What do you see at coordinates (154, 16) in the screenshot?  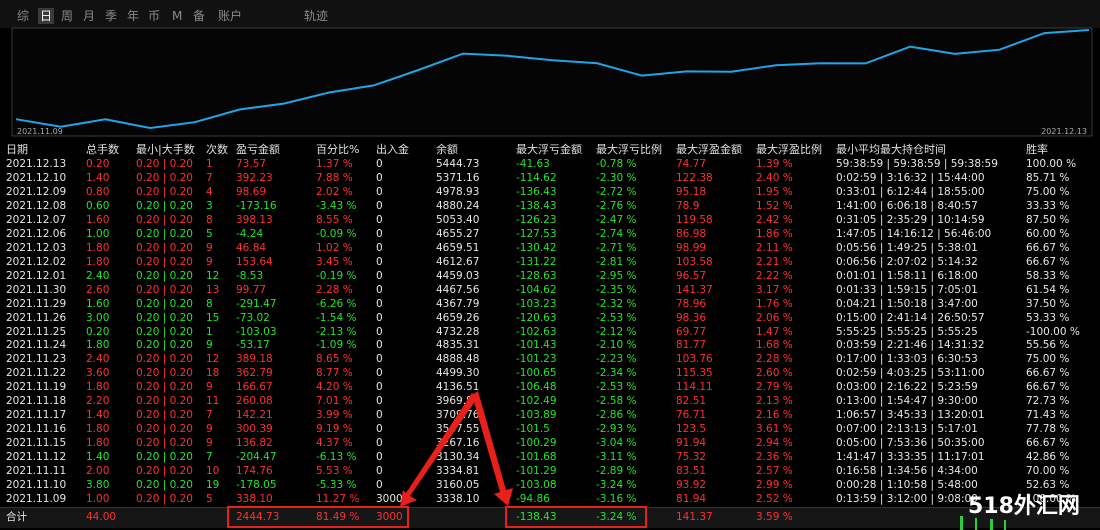 I see `tab: 币` at bounding box center [154, 16].